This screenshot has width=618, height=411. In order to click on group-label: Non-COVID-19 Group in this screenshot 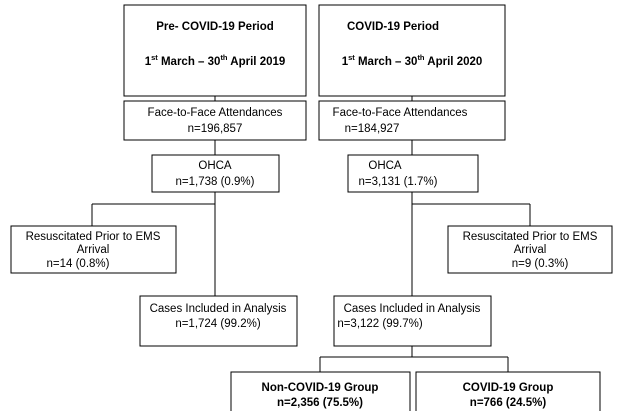, I will do `click(320, 388)`.